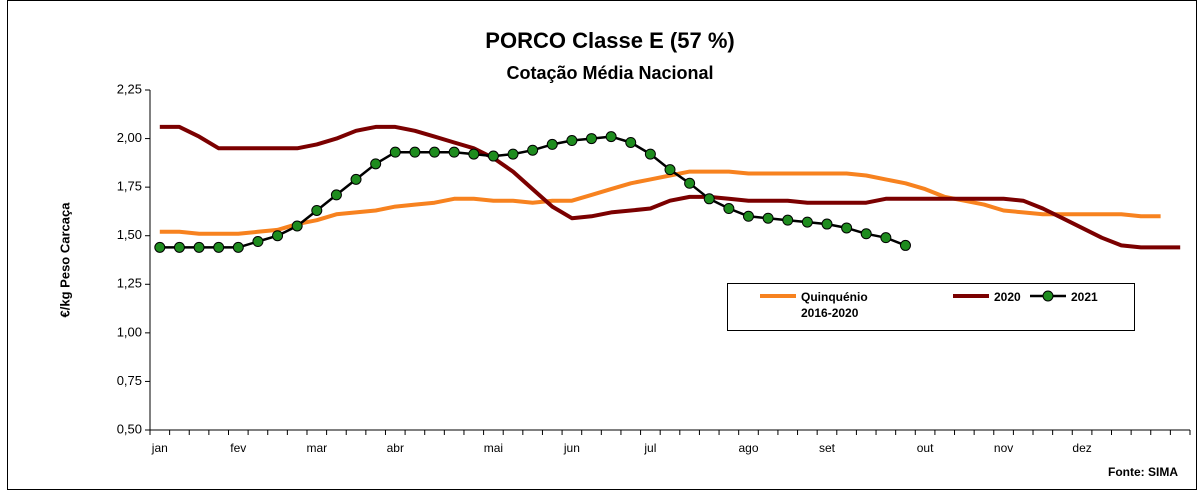 The width and height of the screenshot is (1197, 490). What do you see at coordinates (129, 234) in the screenshot?
I see `y-tick-label: 1,50` at bounding box center [129, 234].